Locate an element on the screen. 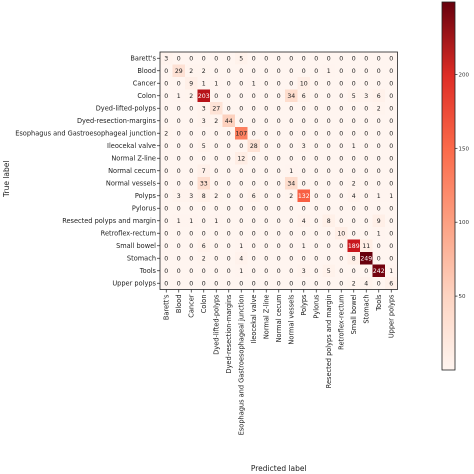 This screenshot has height=474, width=474. x-tick-label: Normal cecum is located at coordinates (279, 319).